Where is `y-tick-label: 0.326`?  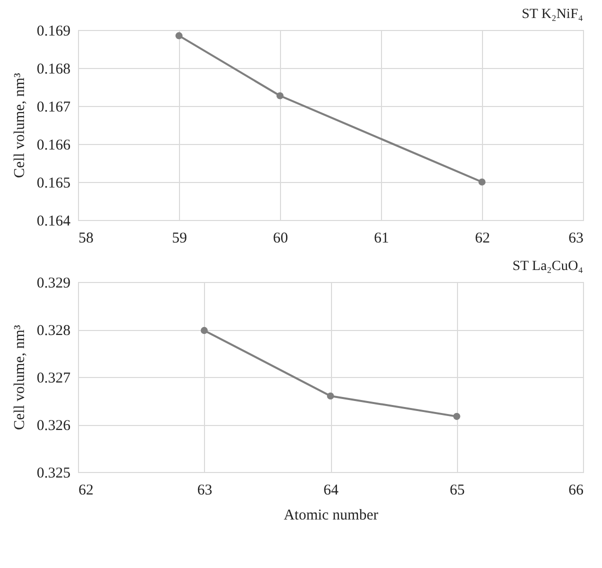
y-tick-label: 0.326 is located at coordinates (53, 426).